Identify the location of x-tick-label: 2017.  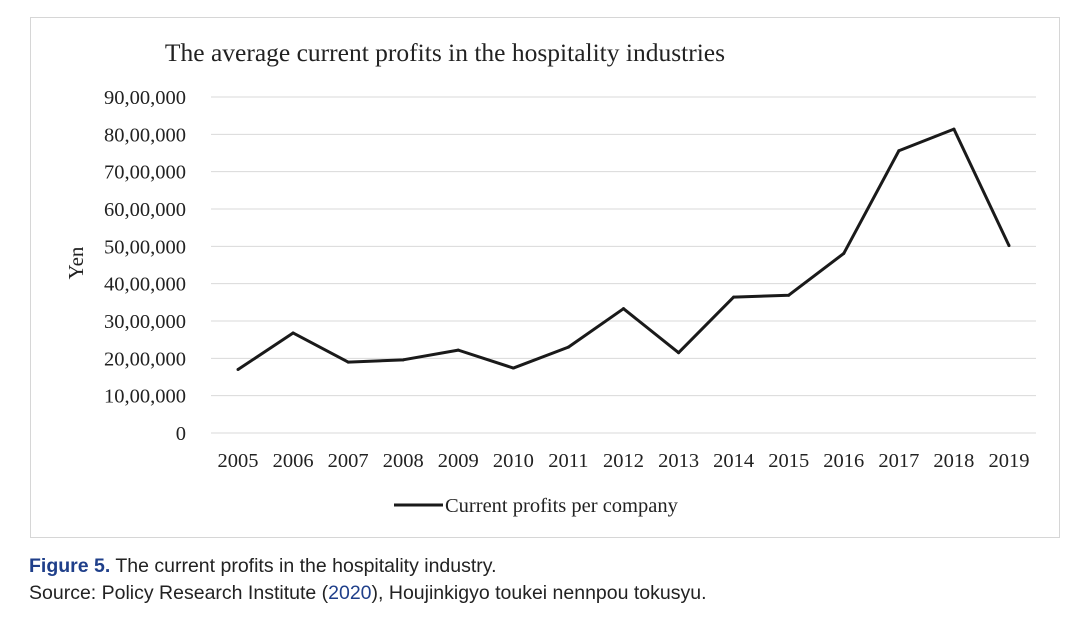
(898, 461).